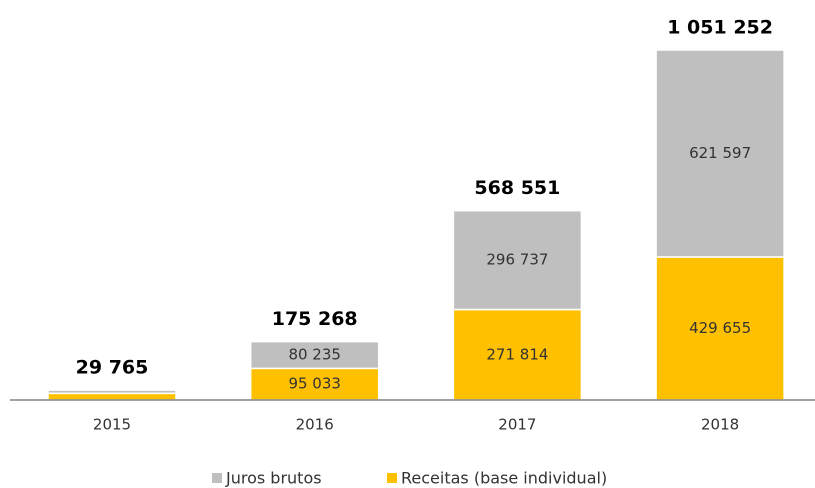  I want to click on segment-label: 80 235, so click(314, 355).